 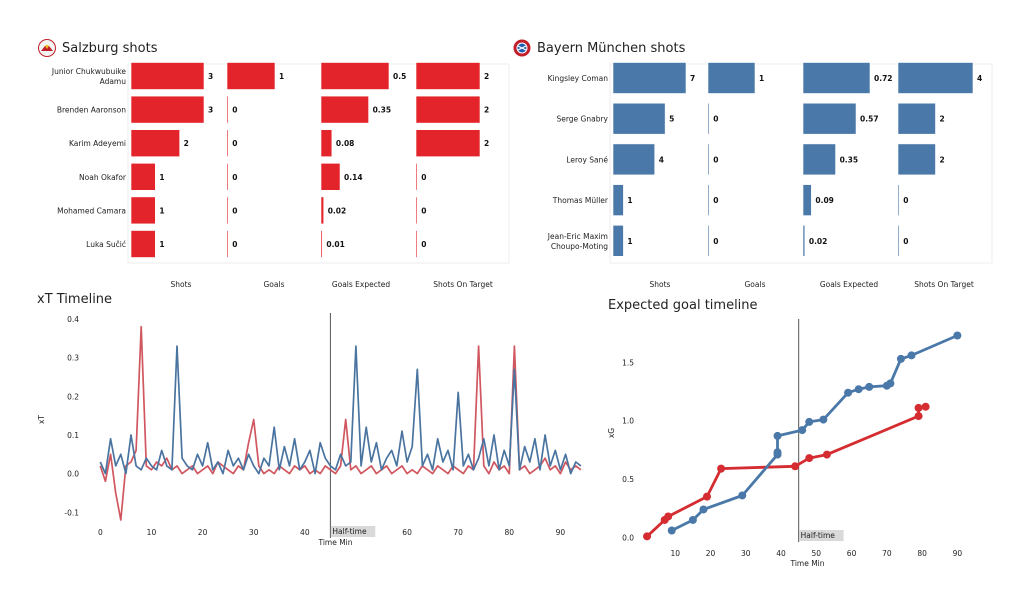 I want to click on x-tick-label: 40, so click(x=305, y=532).